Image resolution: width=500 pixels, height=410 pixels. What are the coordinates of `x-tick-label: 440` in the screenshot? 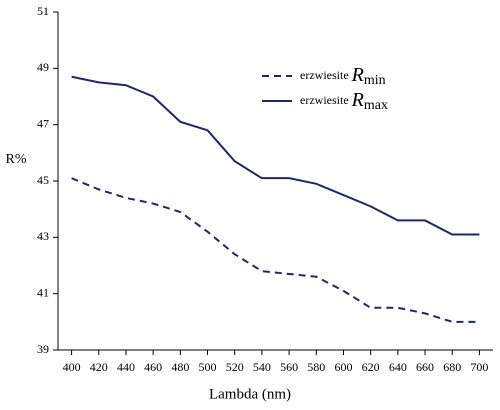 It's located at (126, 367).